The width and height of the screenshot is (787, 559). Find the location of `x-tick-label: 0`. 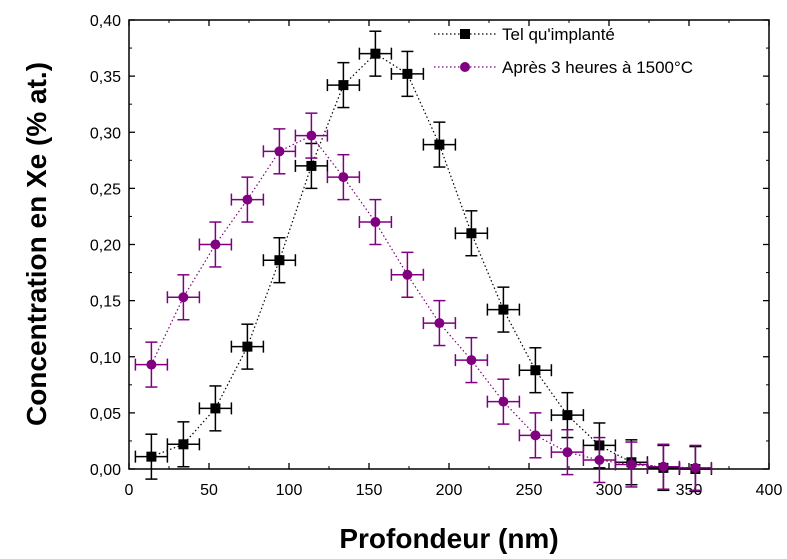

x-tick-label: 0 is located at coordinates (129, 490).